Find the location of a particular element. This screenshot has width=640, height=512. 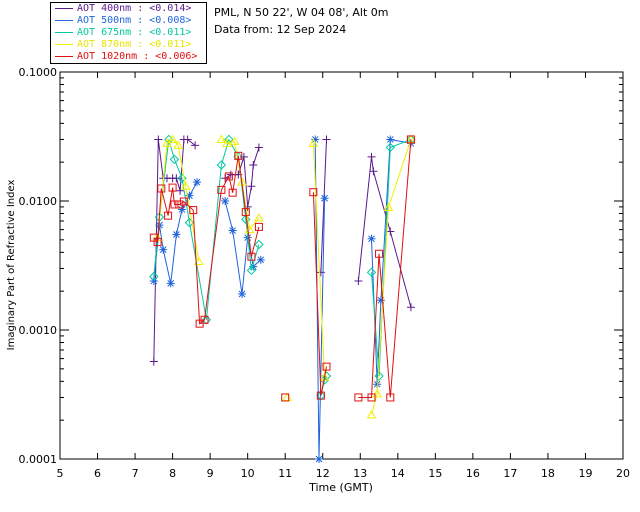

x-tick-label: 18 is located at coordinates (548, 473).